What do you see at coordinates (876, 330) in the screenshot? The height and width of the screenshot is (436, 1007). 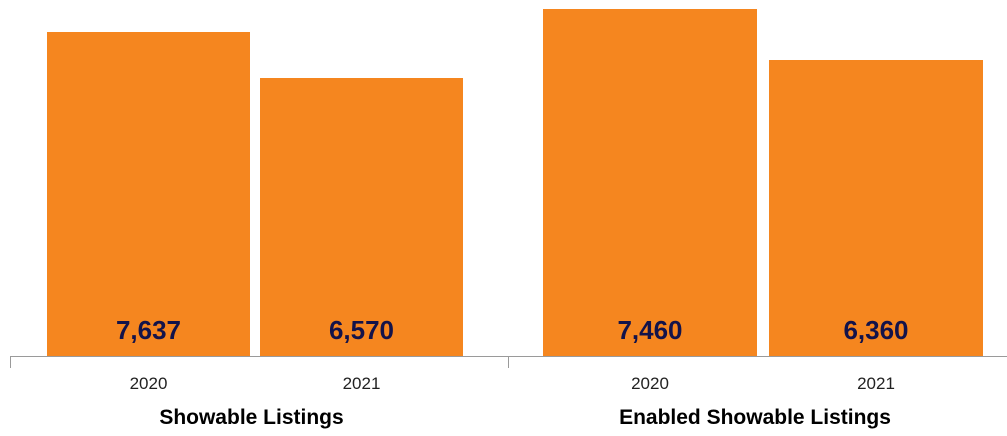 I see `bar-value-label: 6,360` at bounding box center [876, 330].